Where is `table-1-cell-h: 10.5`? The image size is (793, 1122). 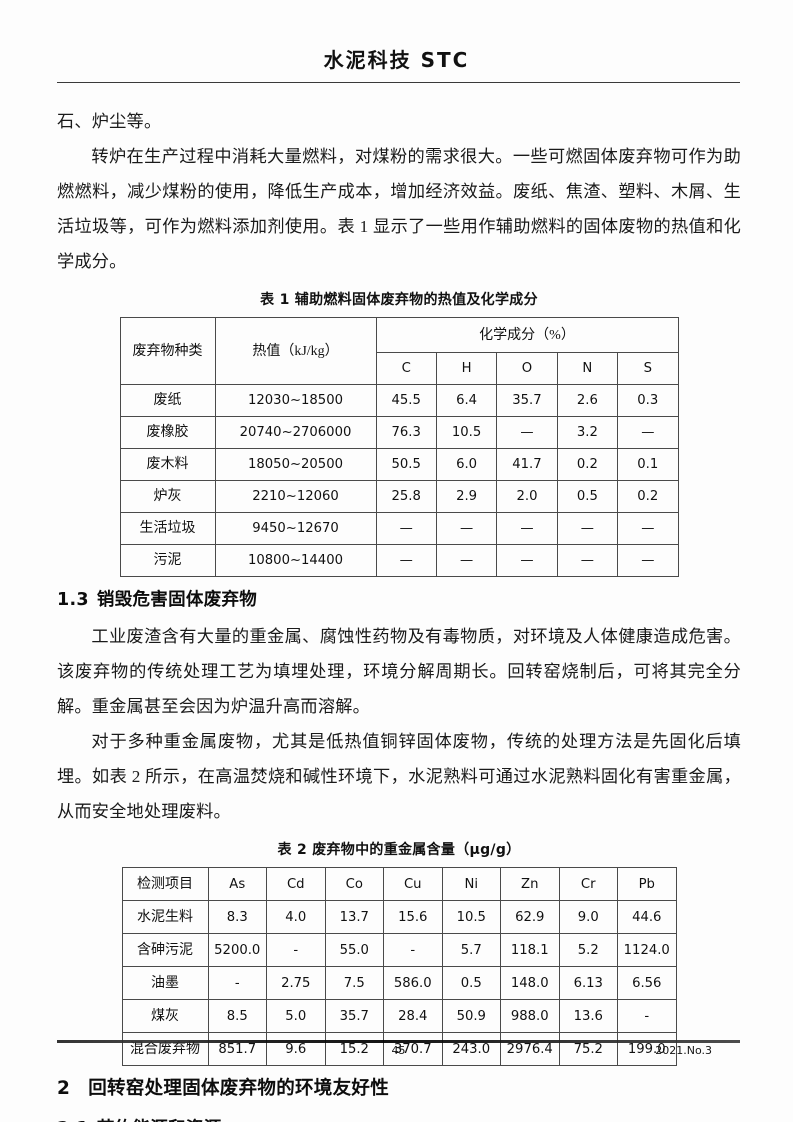
table-1-cell-h: 10.5 is located at coordinates (466, 432).